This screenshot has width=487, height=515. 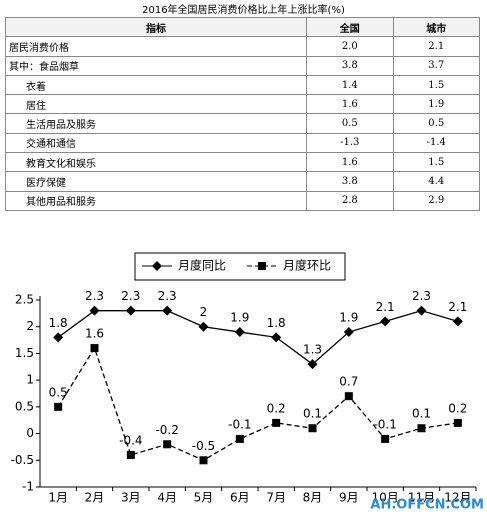 What do you see at coordinates (242, 85) in the screenshot?
I see `table-row: 衣着 1.4 1.5` at bounding box center [242, 85].